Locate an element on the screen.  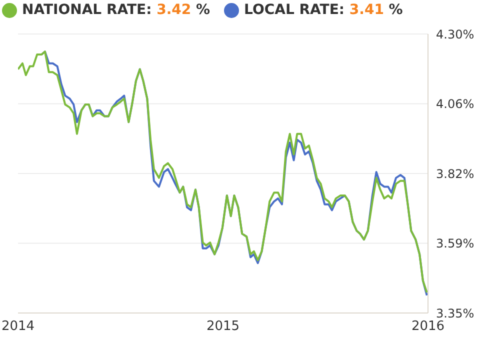
legend-label: LOCAL RATE: 3.41 % is located at coordinates (323, 10).